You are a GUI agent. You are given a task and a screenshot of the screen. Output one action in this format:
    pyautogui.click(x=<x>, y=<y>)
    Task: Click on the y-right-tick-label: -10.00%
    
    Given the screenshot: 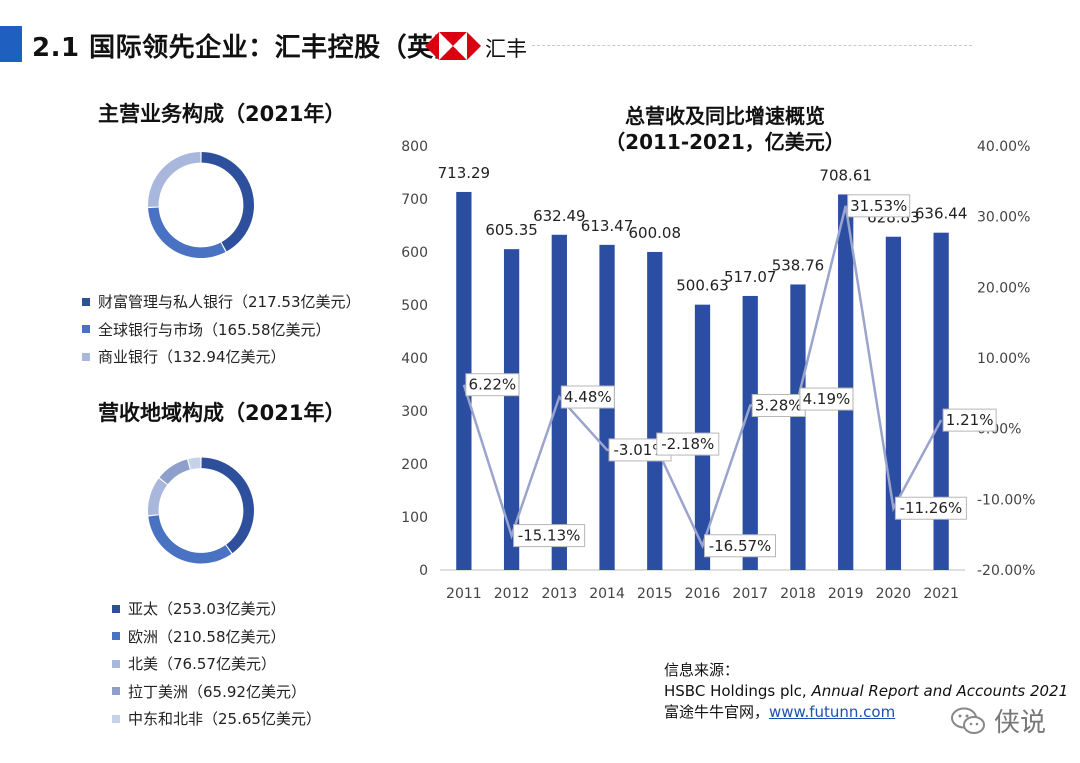 What is the action you would take?
    pyautogui.click(x=1006, y=500)
    